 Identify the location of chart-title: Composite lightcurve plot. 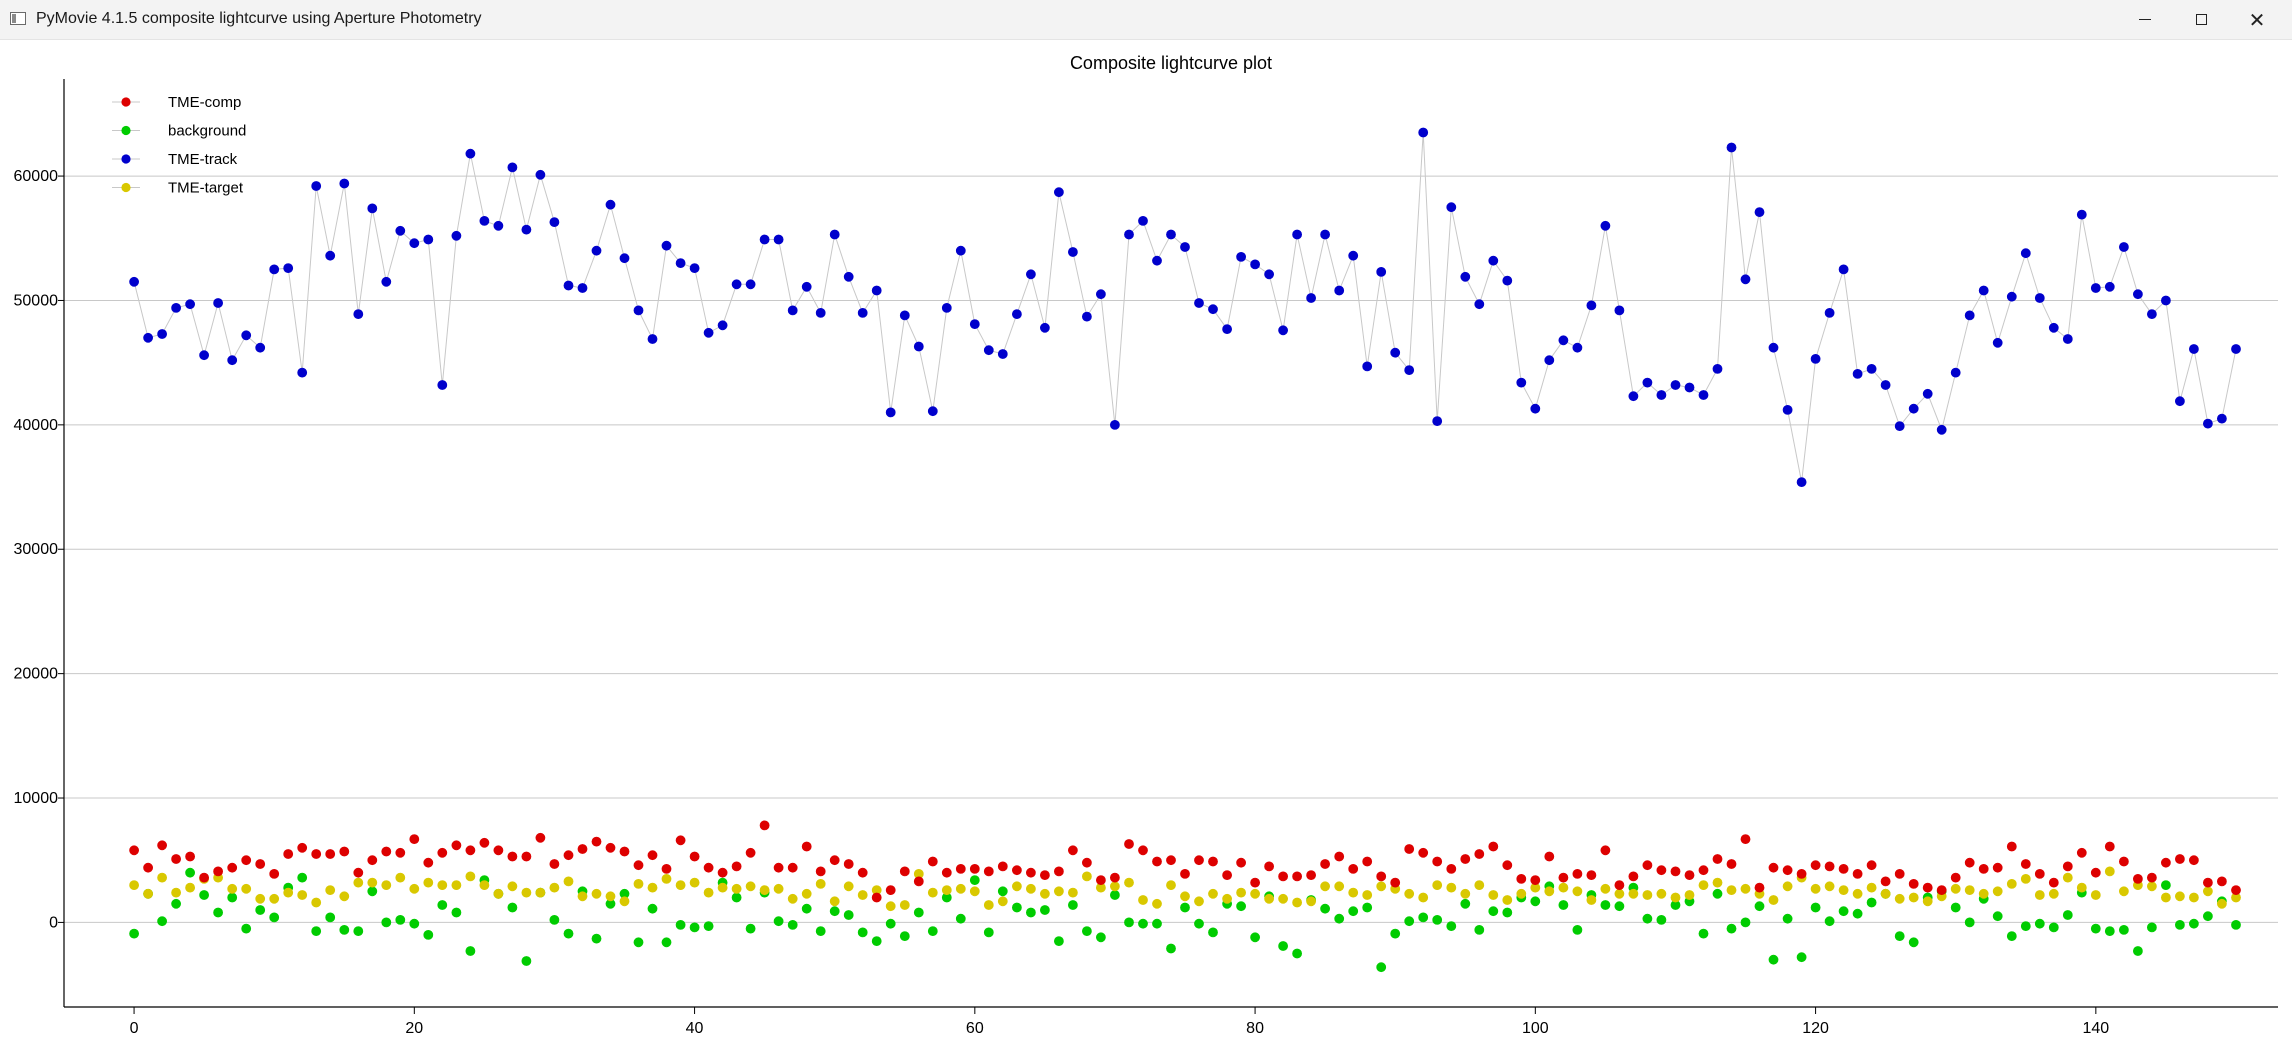
(1171, 63).